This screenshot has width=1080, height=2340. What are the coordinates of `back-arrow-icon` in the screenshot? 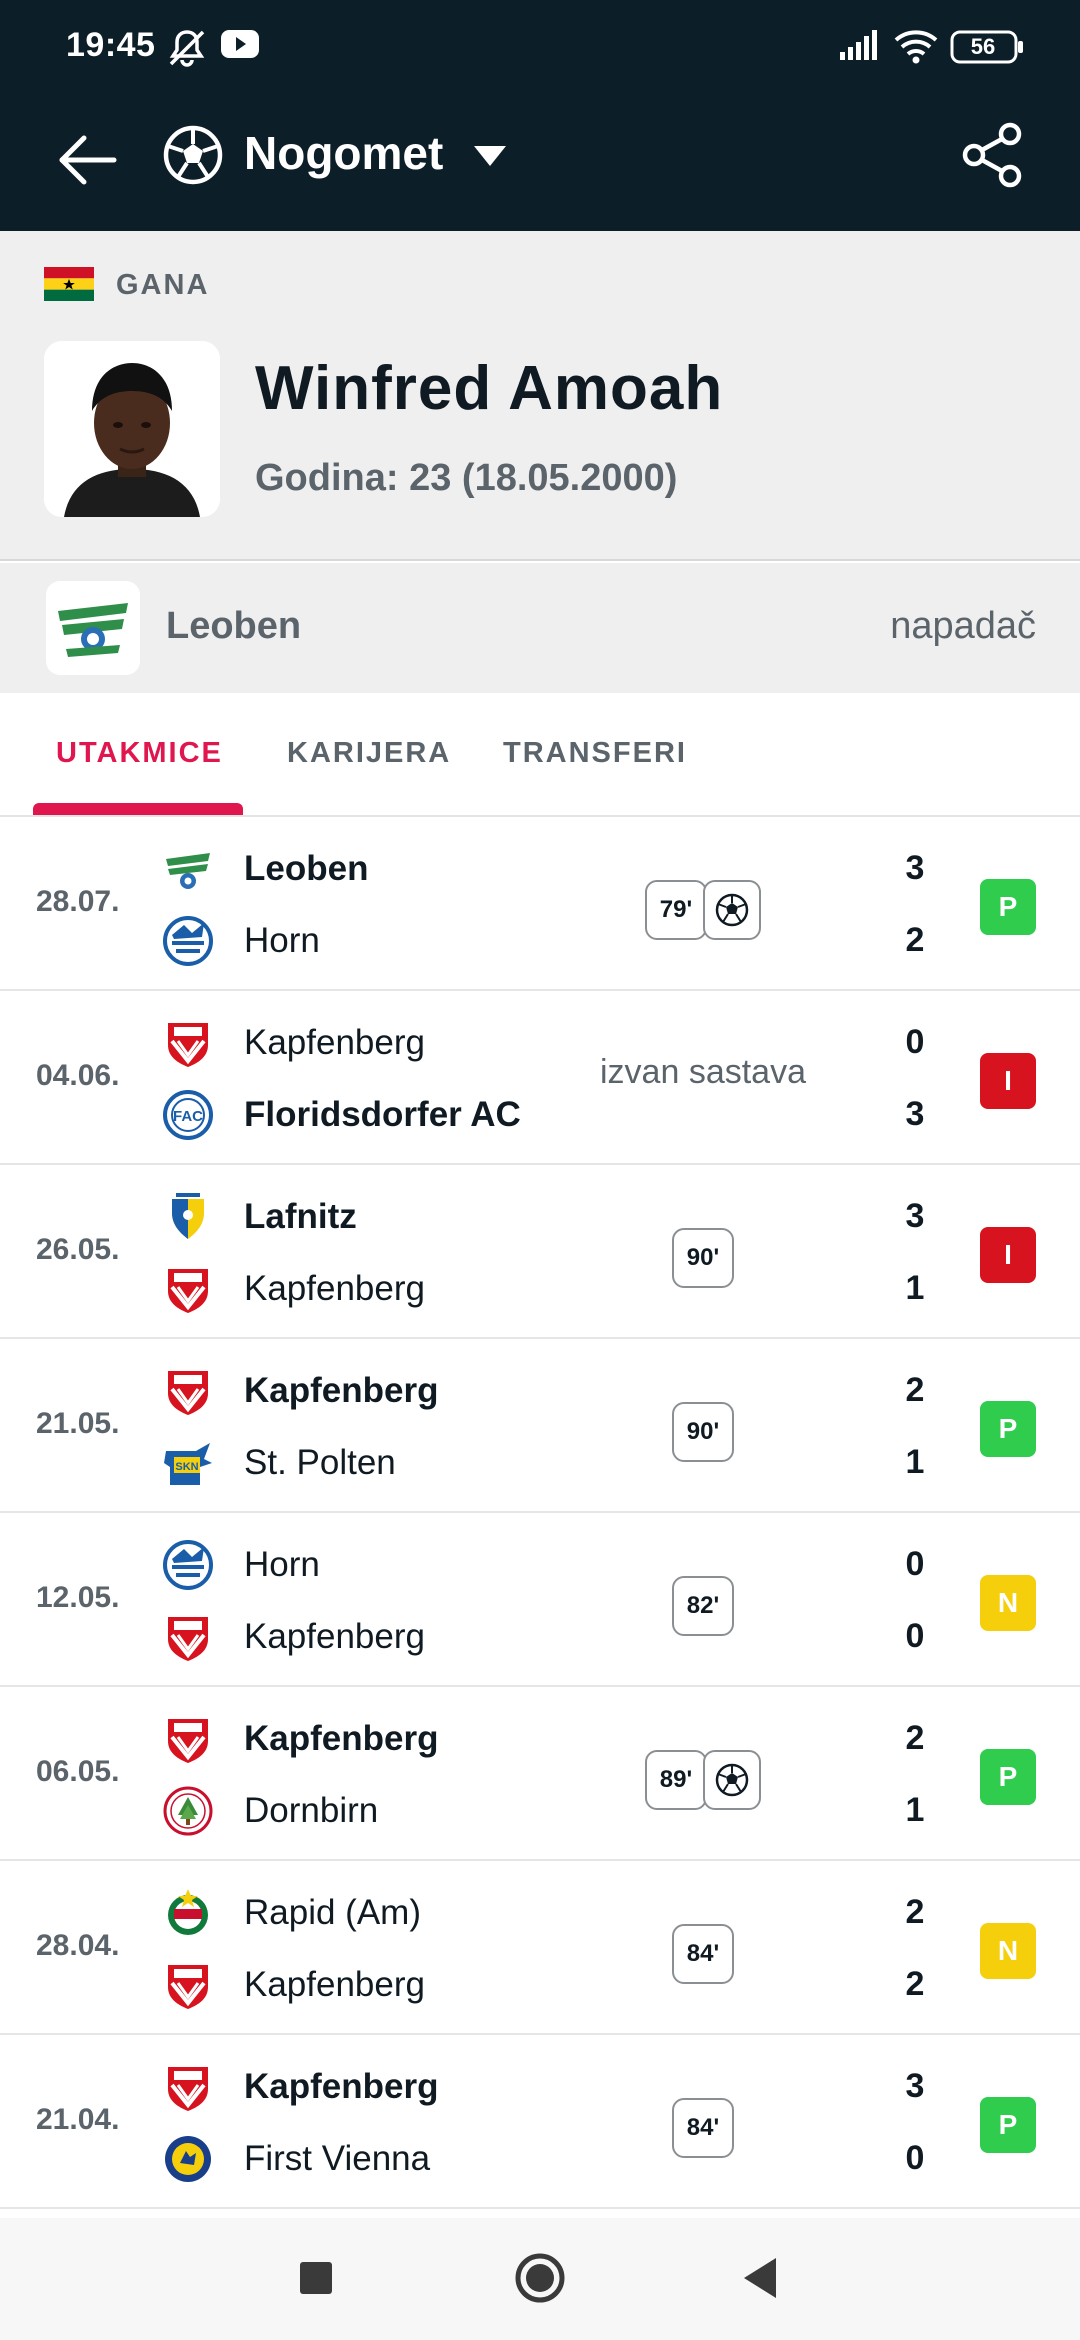 It's located at (88, 160).